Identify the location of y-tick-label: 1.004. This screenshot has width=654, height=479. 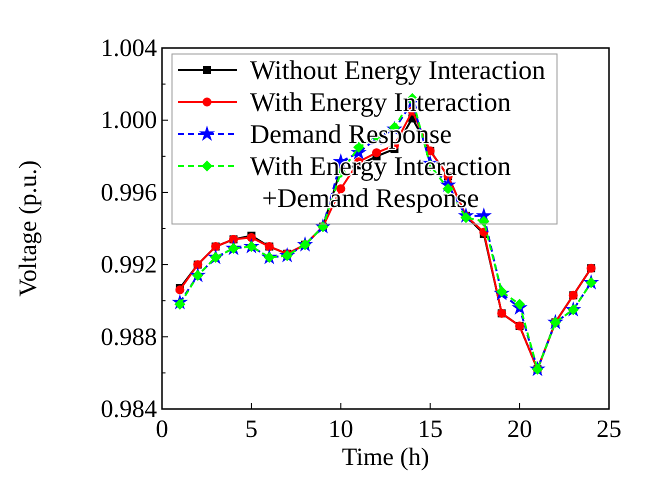
(129, 48).